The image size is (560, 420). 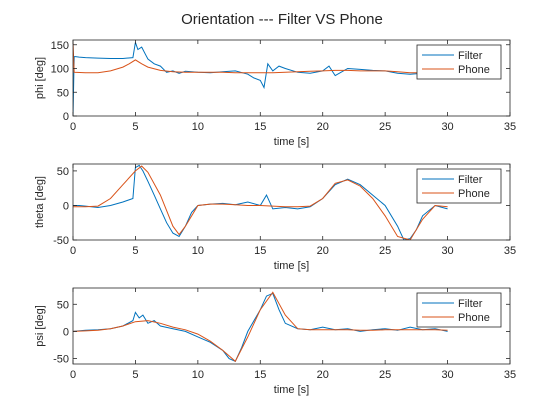 I want to click on y-axis-label: theta [deg], so click(x=40, y=202).